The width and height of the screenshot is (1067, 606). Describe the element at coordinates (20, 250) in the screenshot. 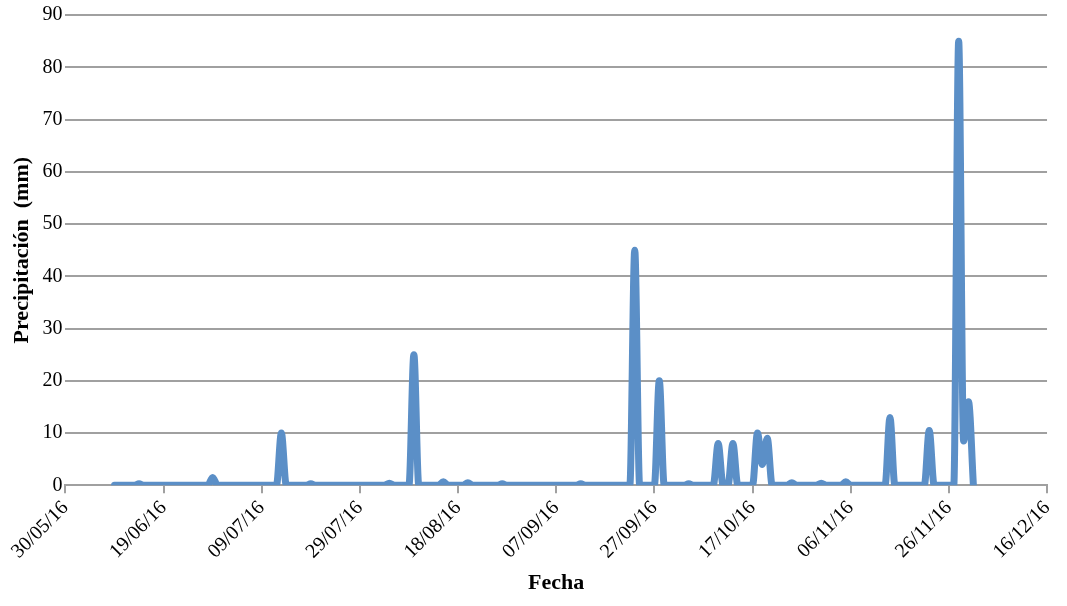

I see `y-axis-title: Precipitación (mm)` at that location.